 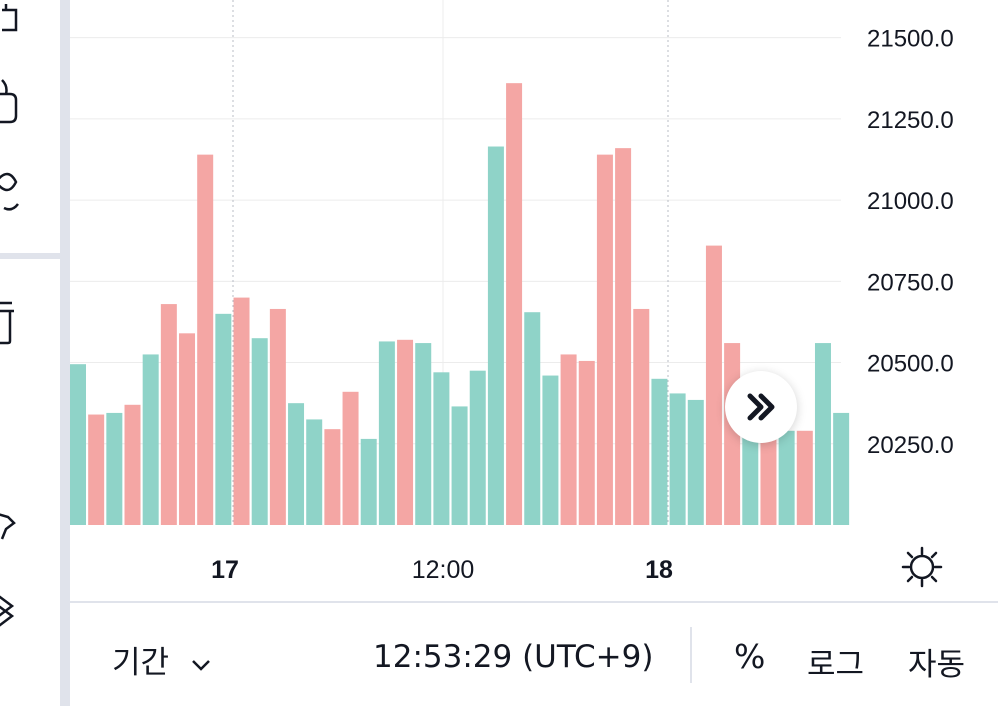 I want to click on toolbar-separator, so click(x=65, y=353).